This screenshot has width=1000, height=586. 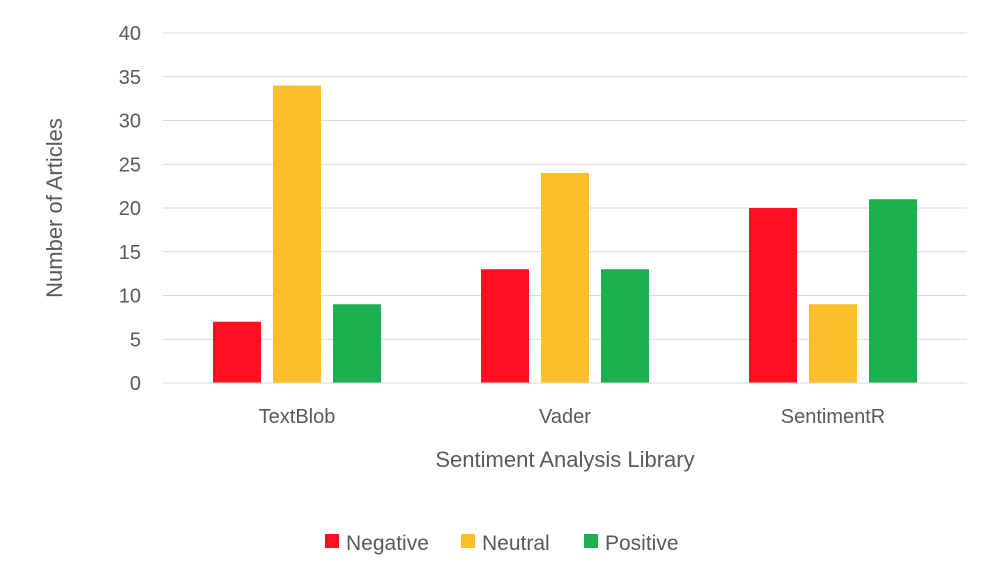 I want to click on bar-positive-vader, so click(x=625, y=326).